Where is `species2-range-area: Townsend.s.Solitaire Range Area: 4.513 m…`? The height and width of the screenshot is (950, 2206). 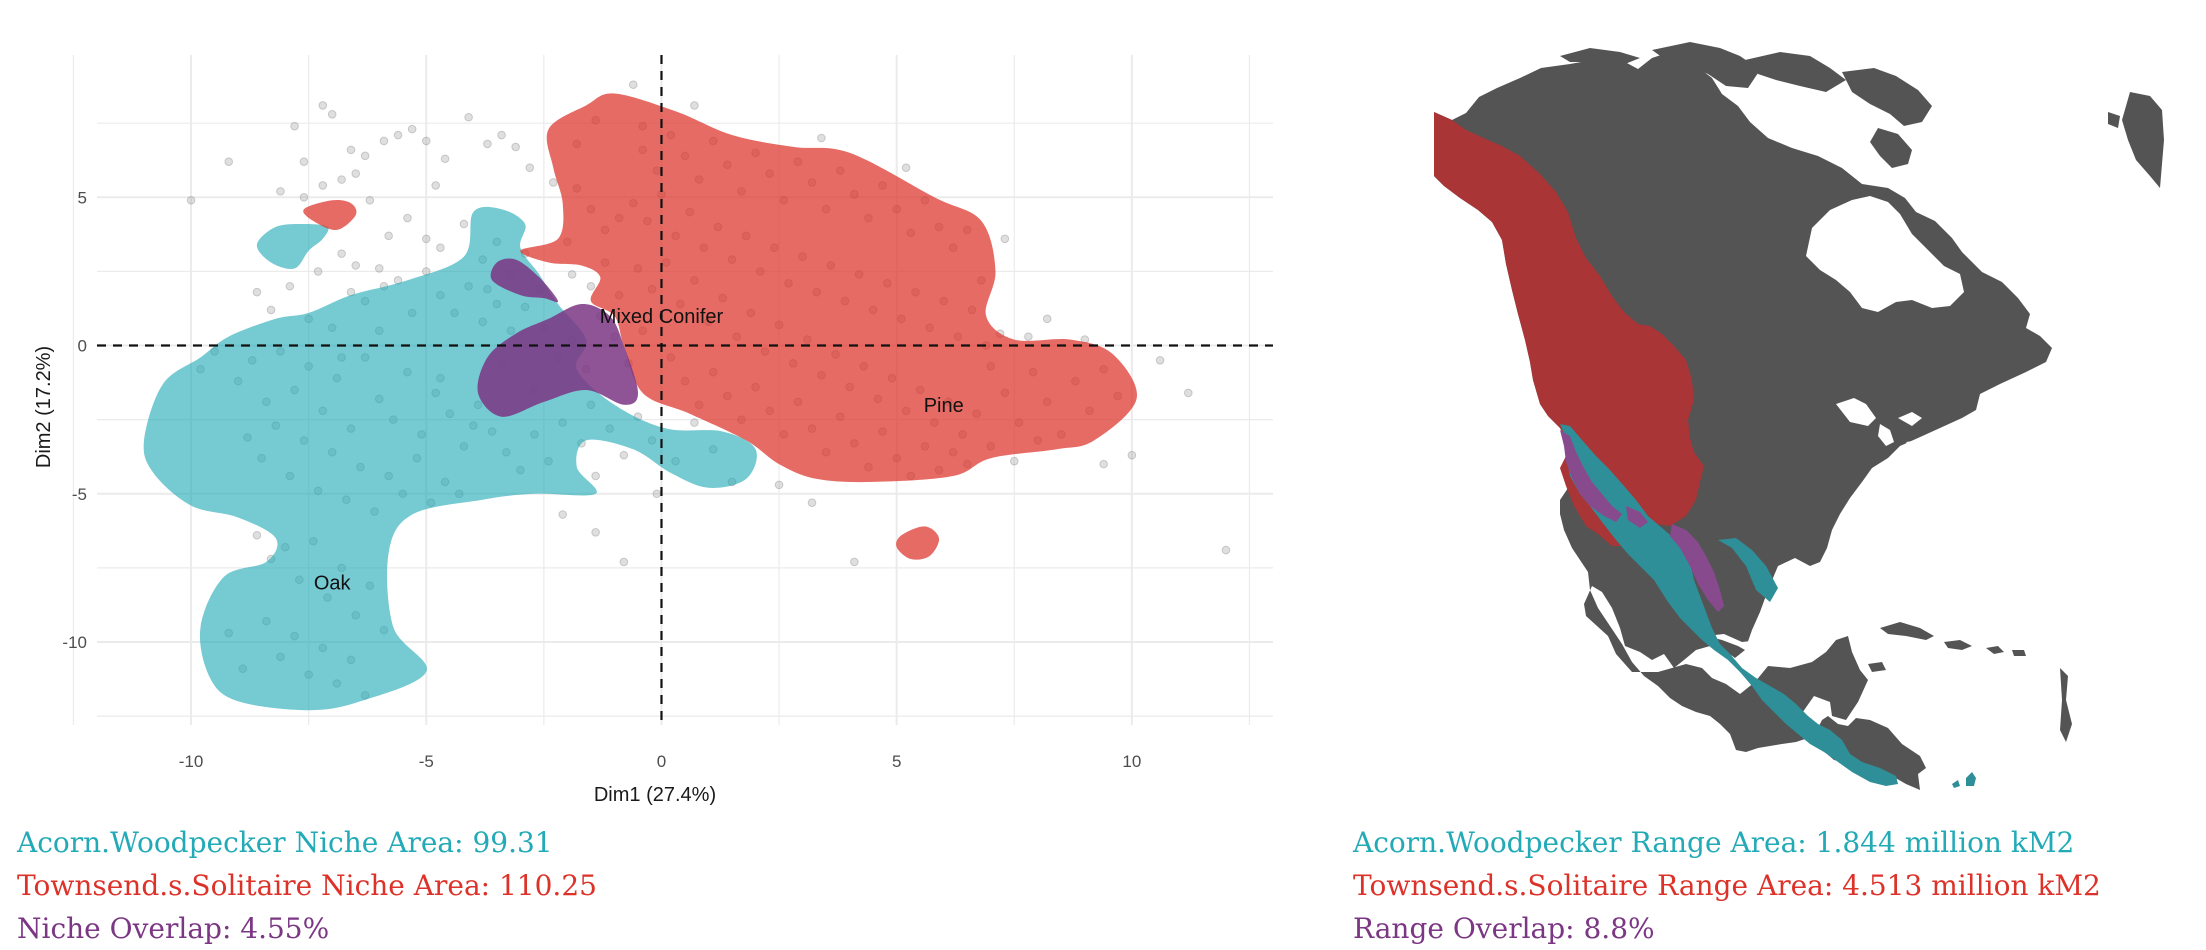 species2-range-area: Townsend.s.Solitaire Range Area: 4.513 m… is located at coordinates (1727, 885).